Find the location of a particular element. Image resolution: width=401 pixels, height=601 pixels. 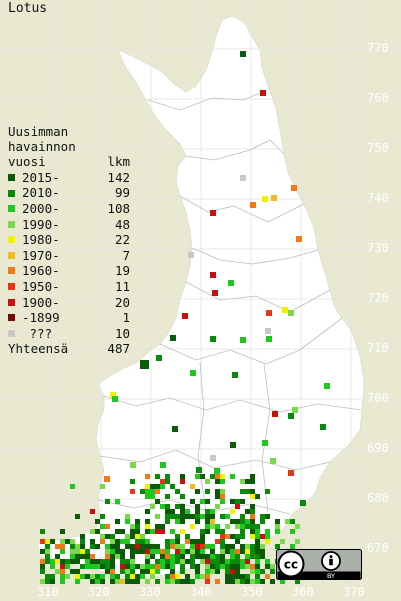

legend-label: 2015- is located at coordinates (41, 177).